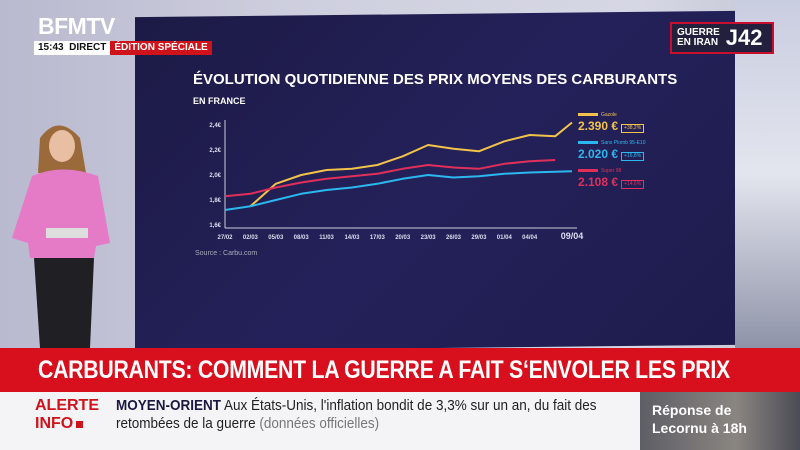 The height and width of the screenshot is (450, 800). Describe the element at coordinates (215, 126) in the screenshot. I see `y-tick-label: 2,4€` at that location.